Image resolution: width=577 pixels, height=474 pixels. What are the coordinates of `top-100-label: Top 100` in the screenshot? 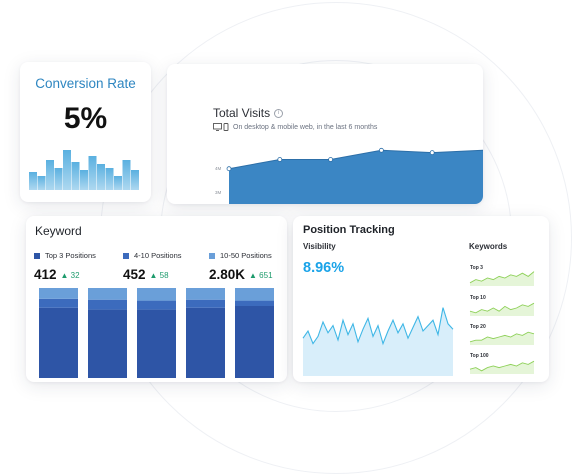 It's located at (479, 356).